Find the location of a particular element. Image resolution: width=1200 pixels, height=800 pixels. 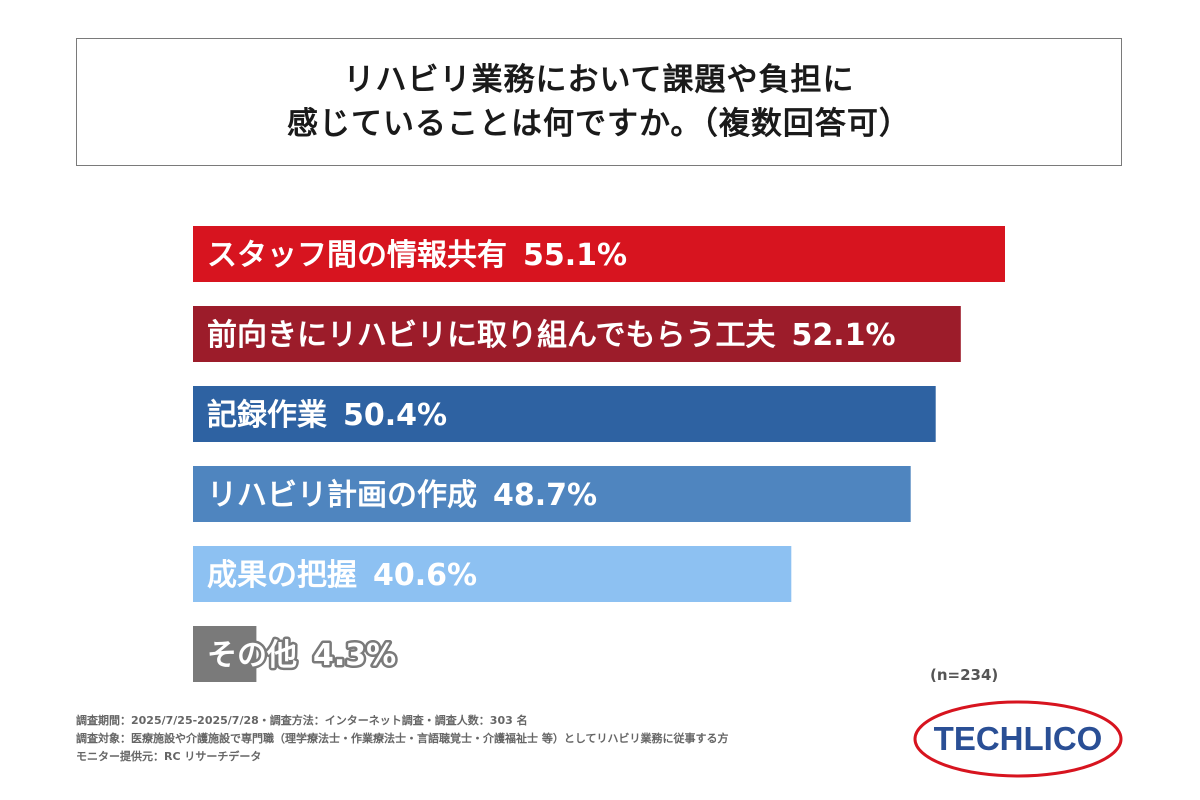

category-label-4: リハビリ計画の作成 is located at coordinates (342, 495).